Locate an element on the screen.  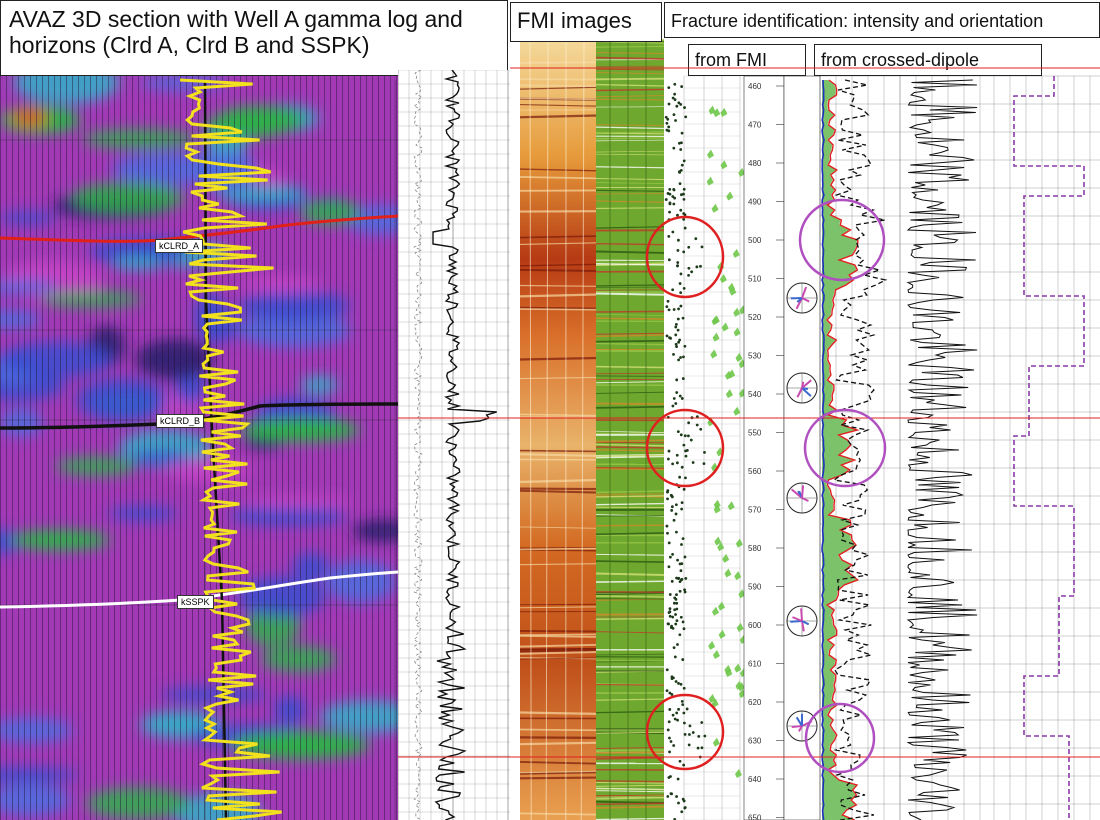
depth-tick-label: 540 is located at coordinates (755, 394).